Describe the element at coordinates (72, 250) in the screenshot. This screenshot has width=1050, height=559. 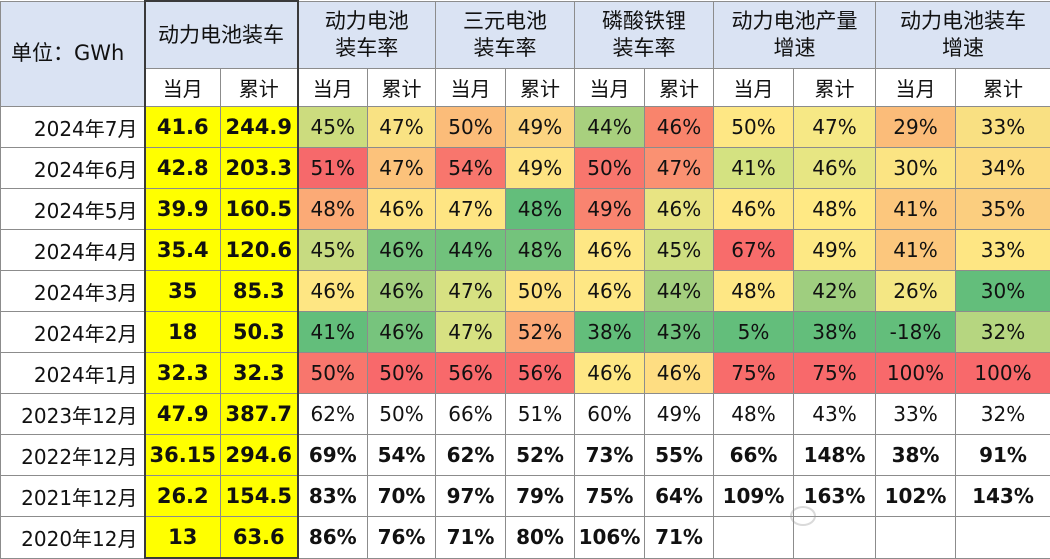
I see `row-label: 2024年4月` at that location.